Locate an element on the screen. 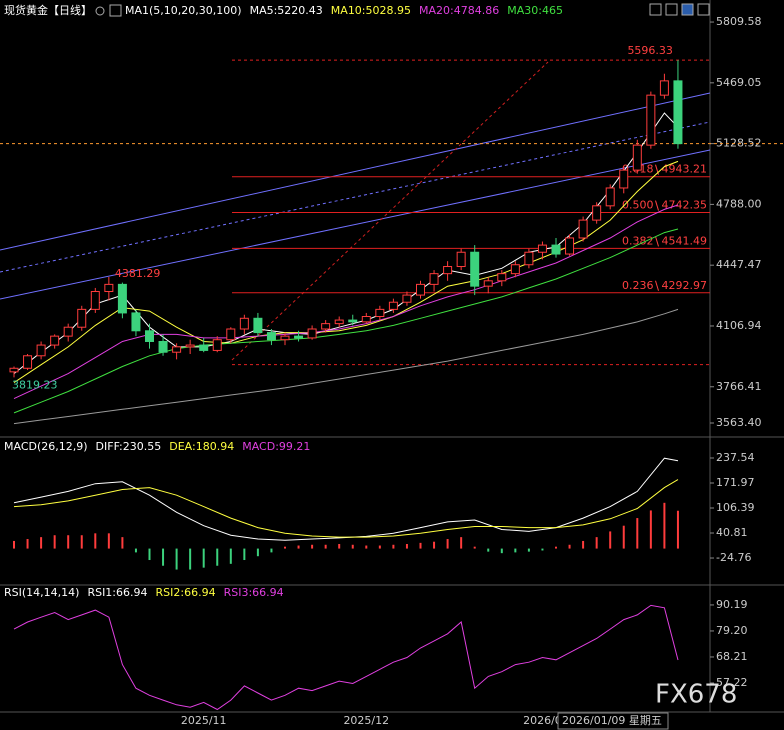  low-label: 3819.23 is located at coordinates (35, 384).